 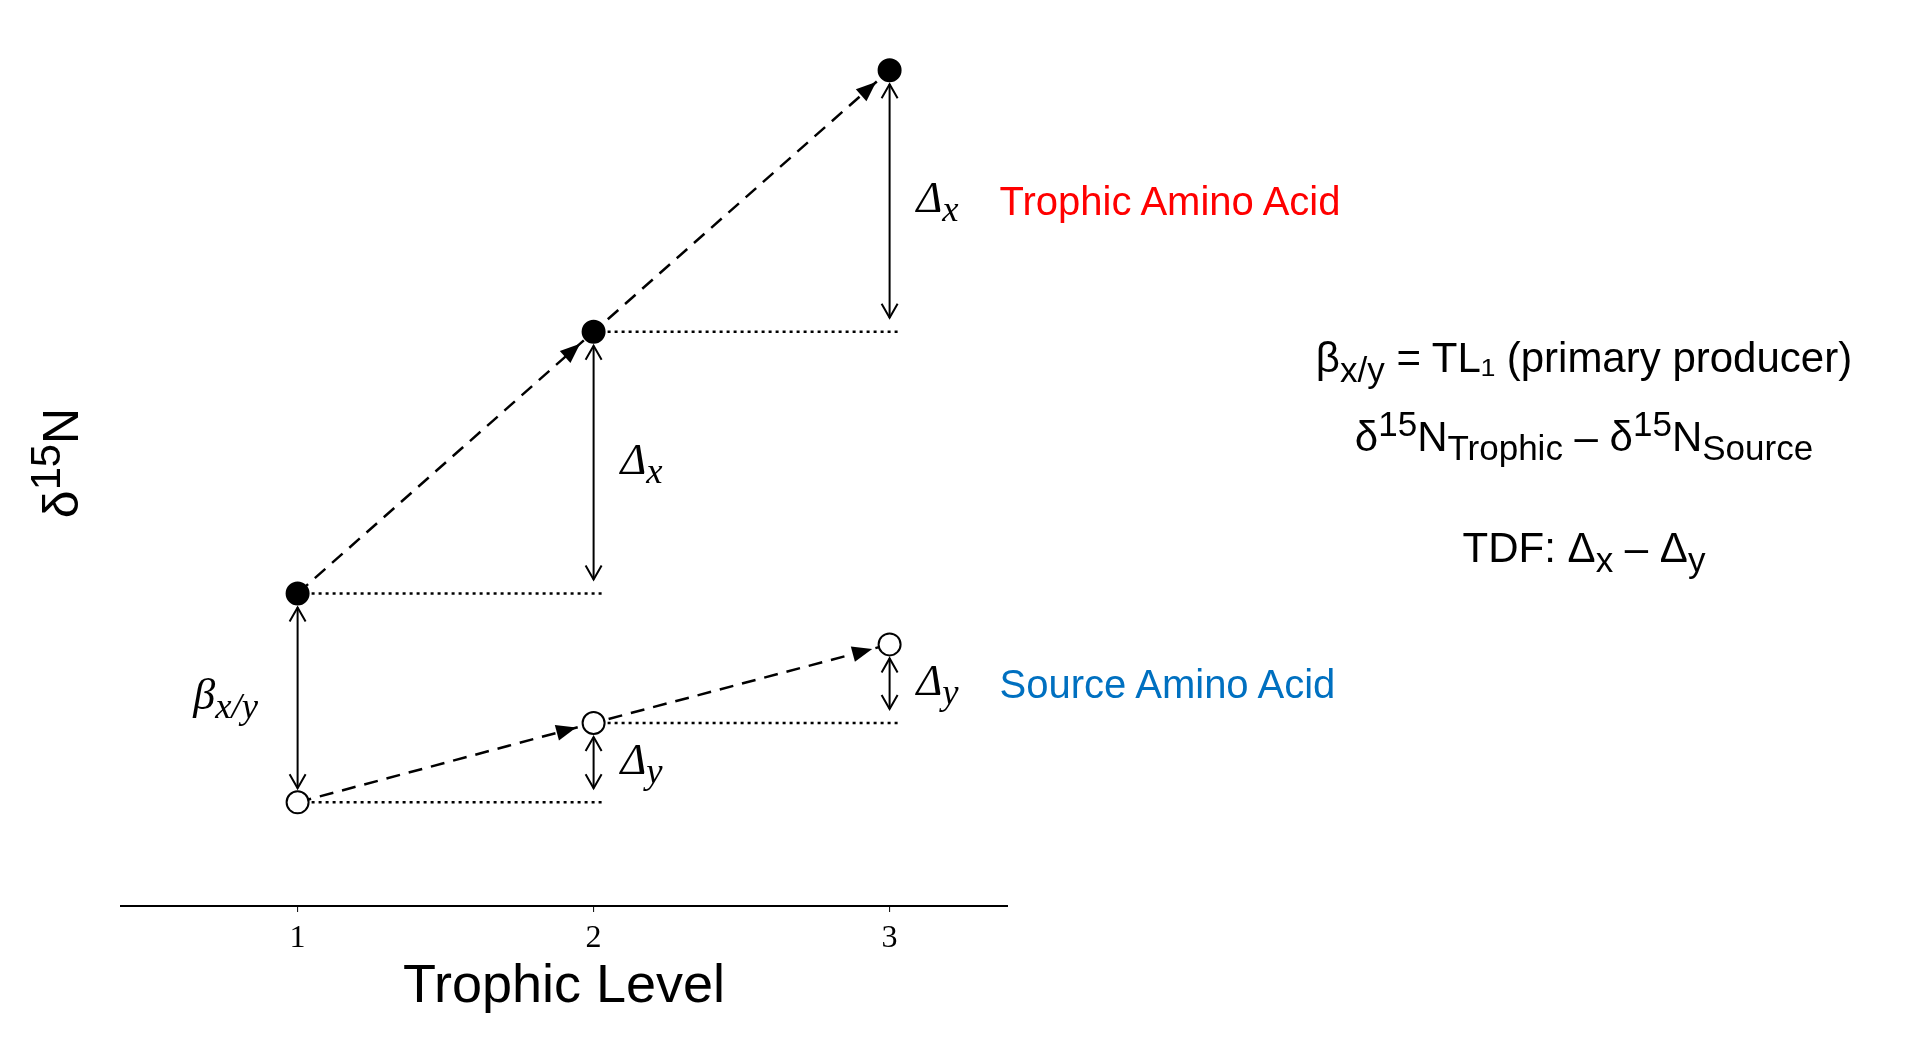 What do you see at coordinates (564, 983) in the screenshot?
I see `x-axis-title: Trophic Level` at bounding box center [564, 983].